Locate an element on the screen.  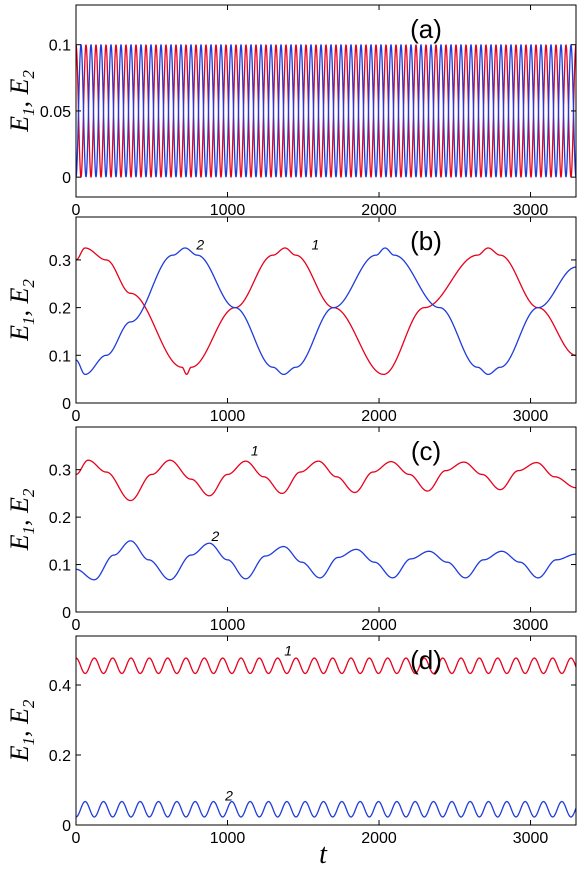
panel-label: (c) is located at coordinates (426, 451).